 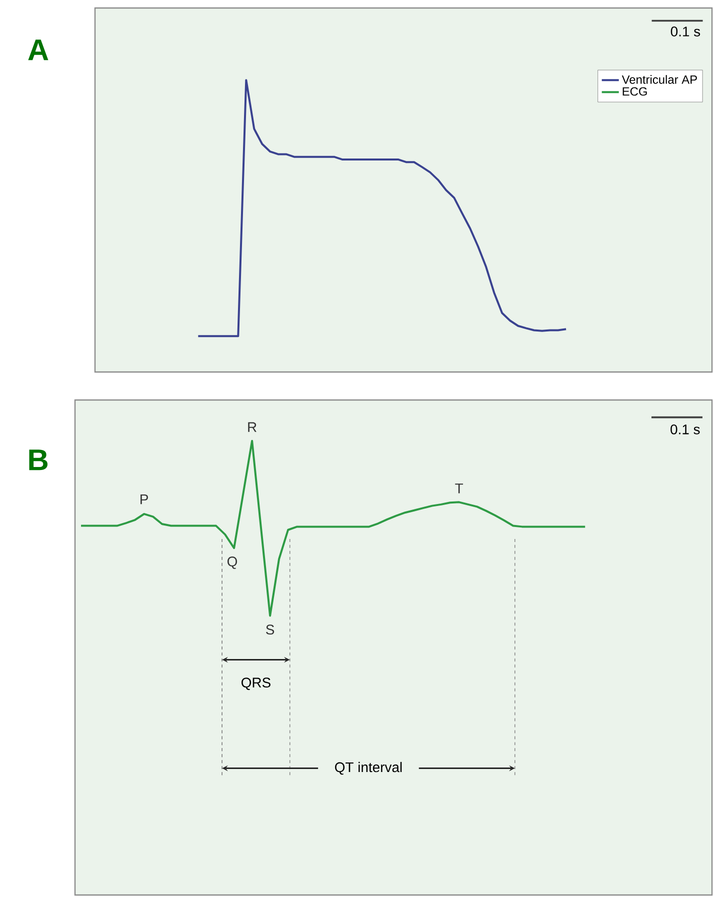 I want to click on annotation: QT interval, so click(x=368, y=768).